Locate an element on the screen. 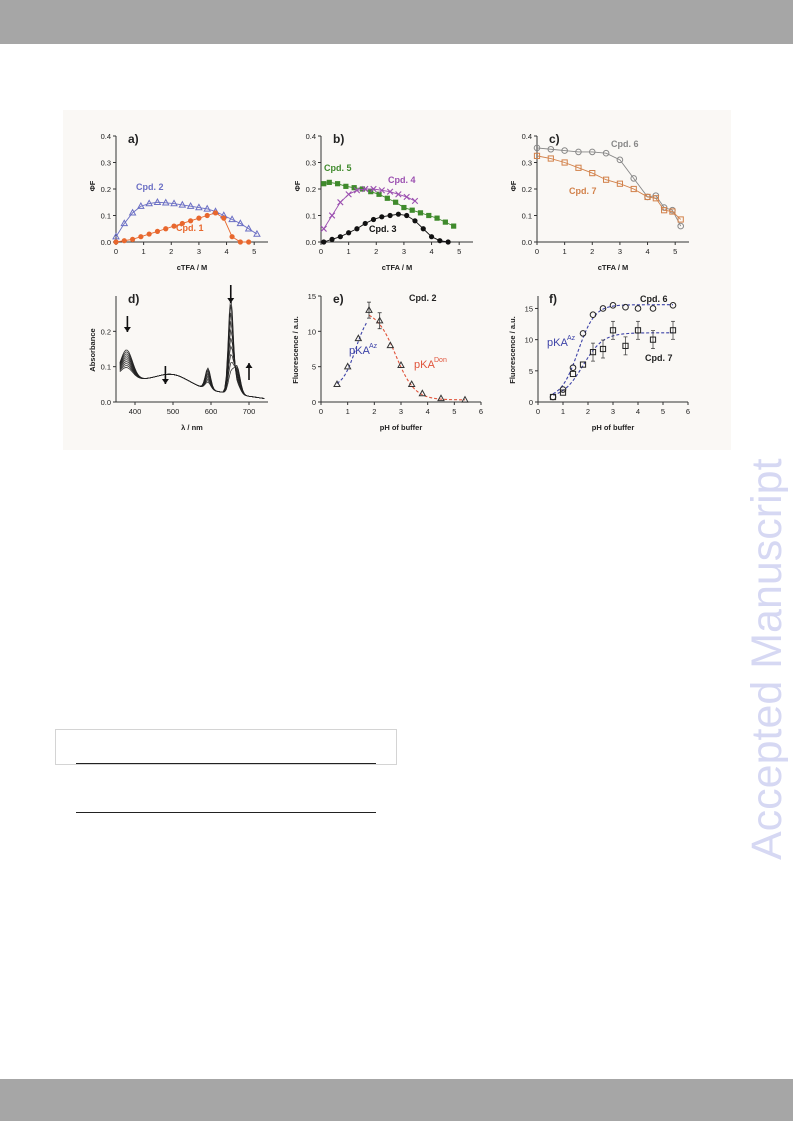 The image size is (793, 1121). y-tick-label: 0.3 is located at coordinates (311, 163).